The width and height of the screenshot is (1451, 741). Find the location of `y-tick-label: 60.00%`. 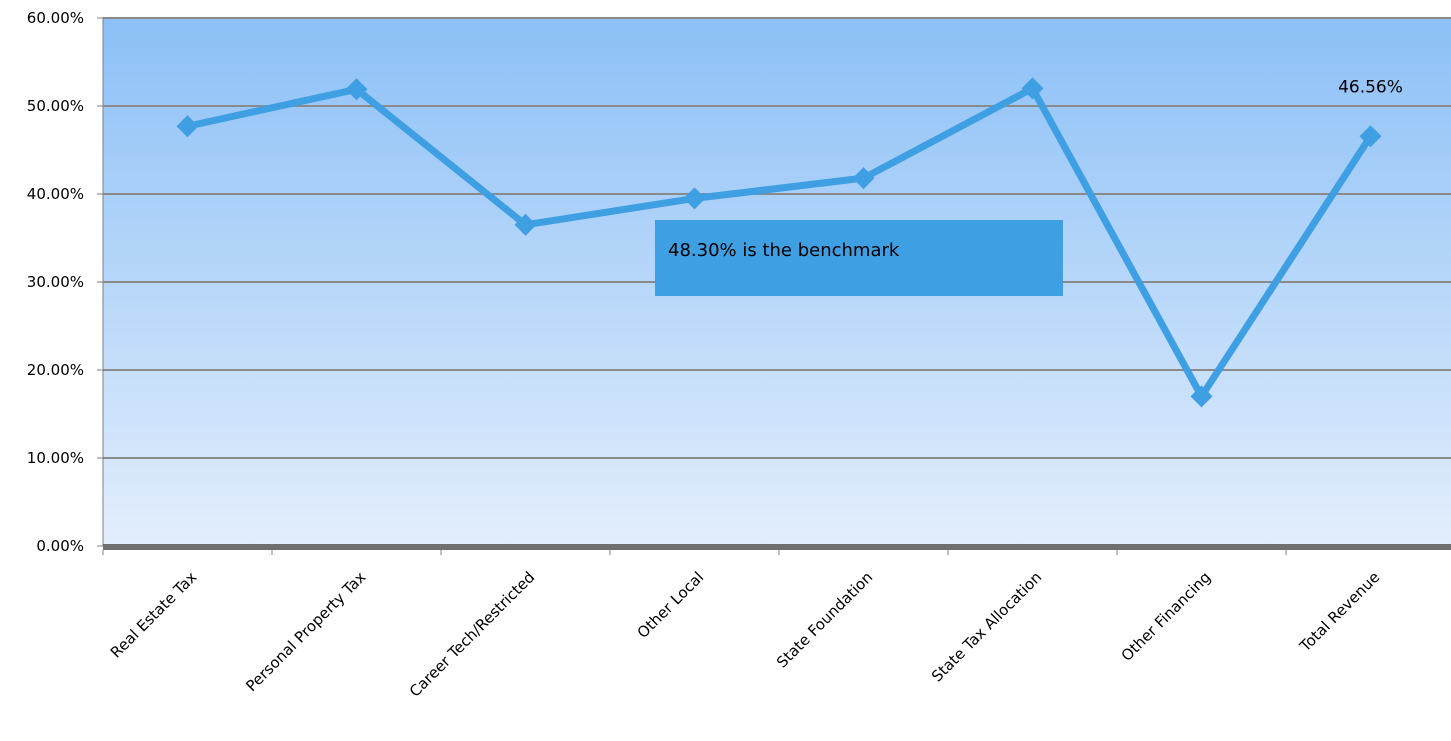

y-tick-label: 60.00% is located at coordinates (55, 18).